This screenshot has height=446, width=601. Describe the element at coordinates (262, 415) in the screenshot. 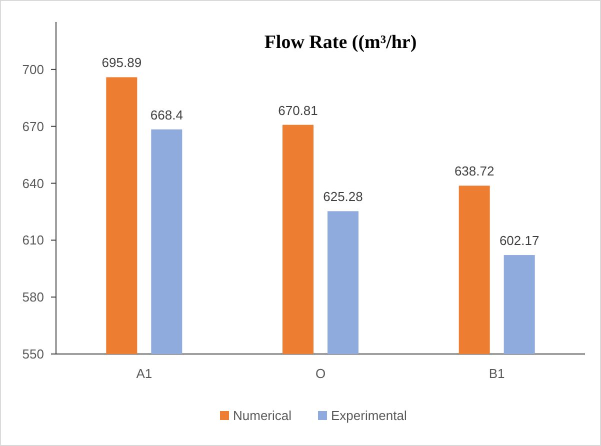

I see `legend-label: Numerical` at that location.